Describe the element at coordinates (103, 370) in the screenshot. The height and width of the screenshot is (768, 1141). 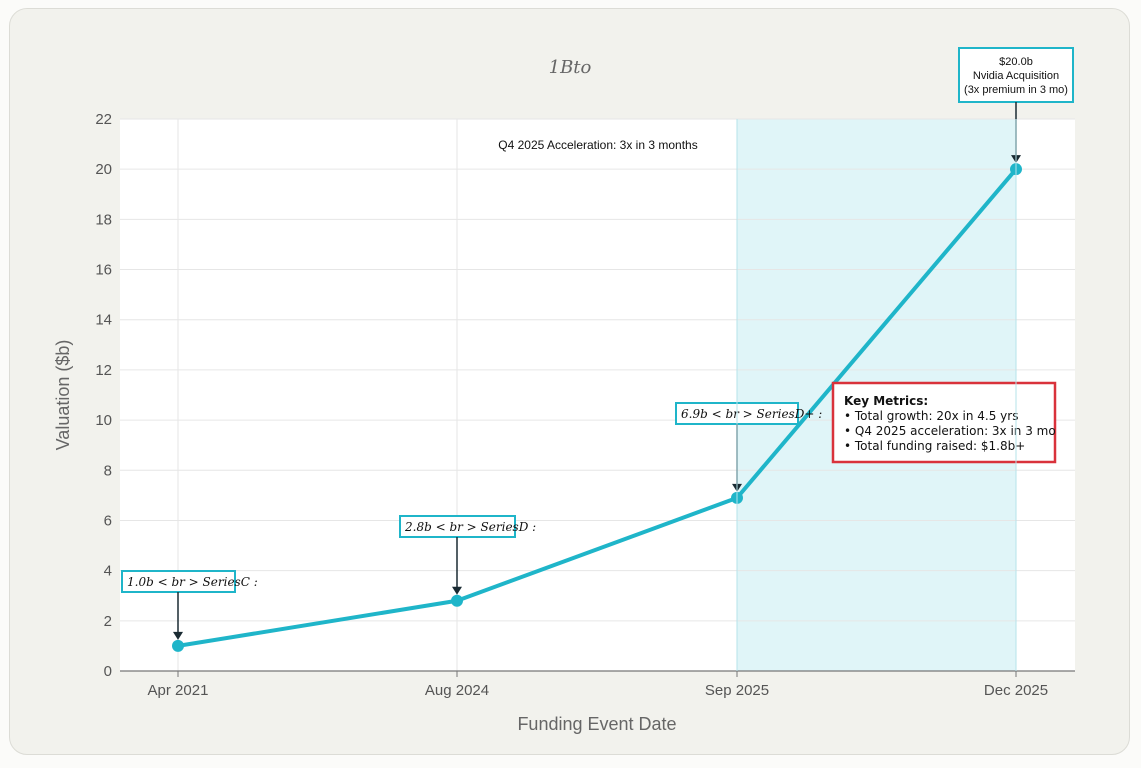
I see `y-tick-label: 12` at that location.